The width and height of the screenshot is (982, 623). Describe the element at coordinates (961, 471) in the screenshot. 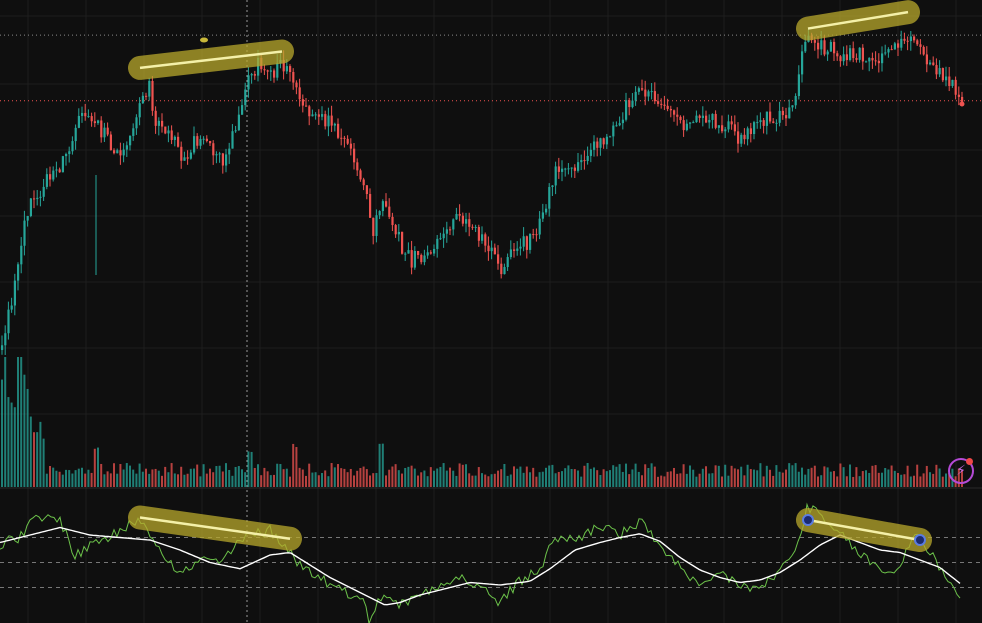

I see `lightning-icon: ⚡` at that location.